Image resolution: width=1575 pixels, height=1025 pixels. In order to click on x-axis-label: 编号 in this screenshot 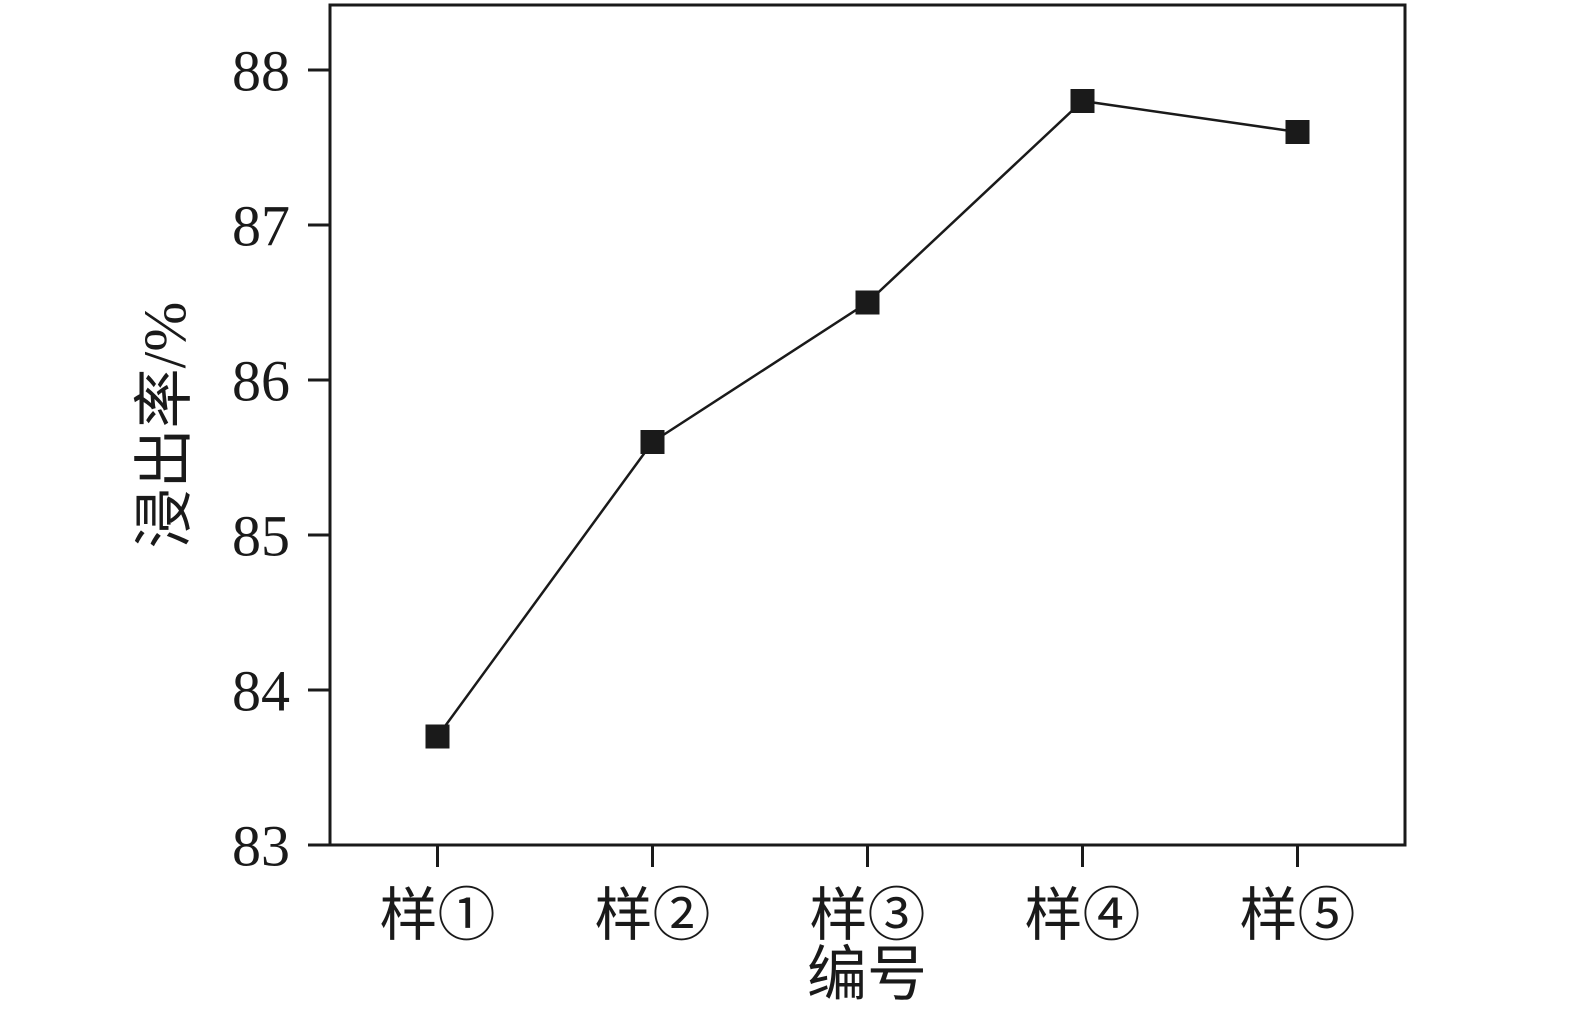, I will do `click(867, 975)`.